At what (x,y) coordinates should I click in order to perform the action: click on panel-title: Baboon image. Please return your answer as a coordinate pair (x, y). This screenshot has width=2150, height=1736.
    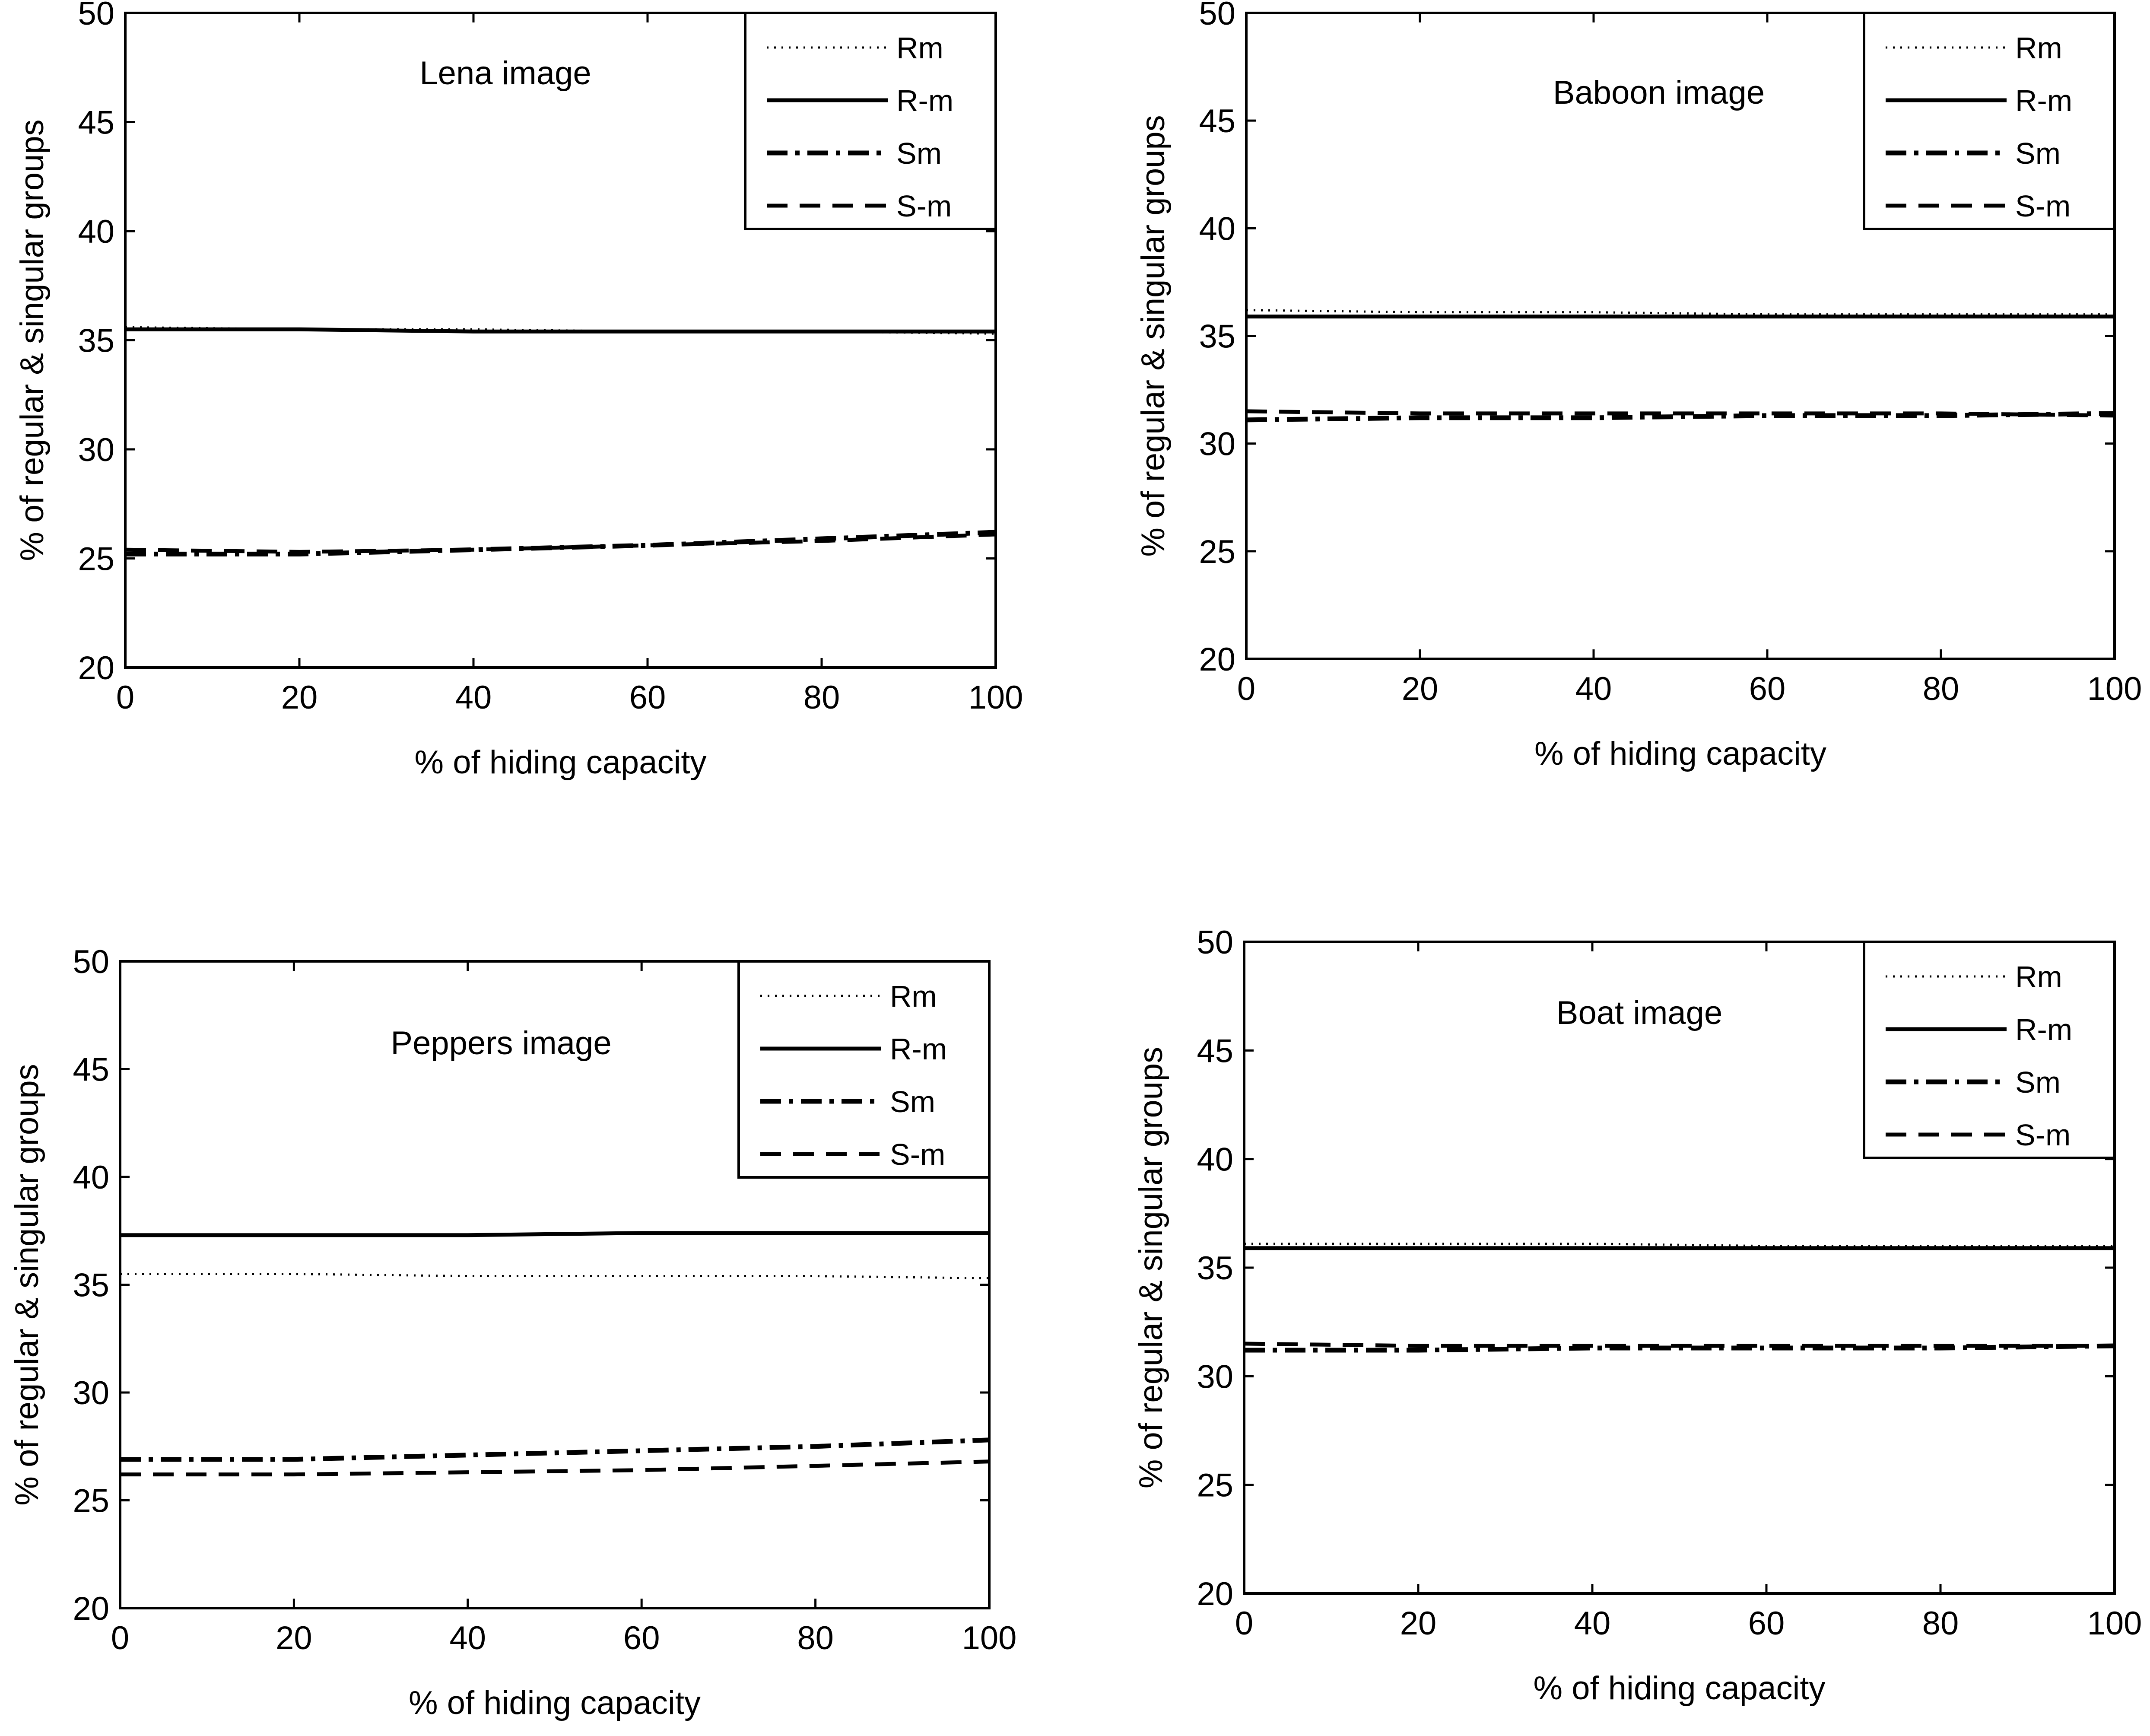
    Looking at the image, I should click on (1659, 92).